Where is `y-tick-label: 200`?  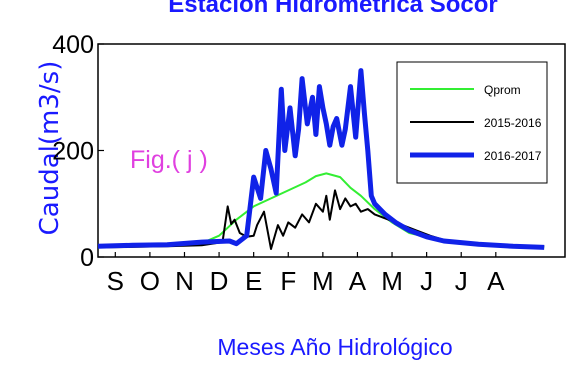 y-tick-label: 200 is located at coordinates (73, 152).